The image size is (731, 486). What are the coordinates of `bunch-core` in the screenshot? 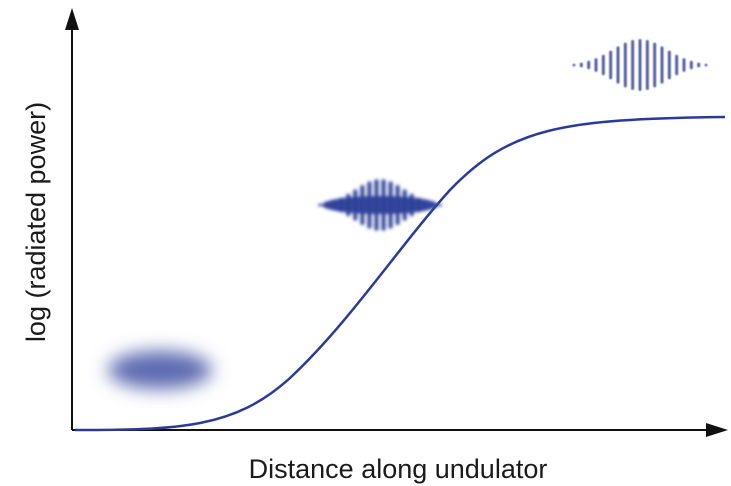 It's located at (380, 205).